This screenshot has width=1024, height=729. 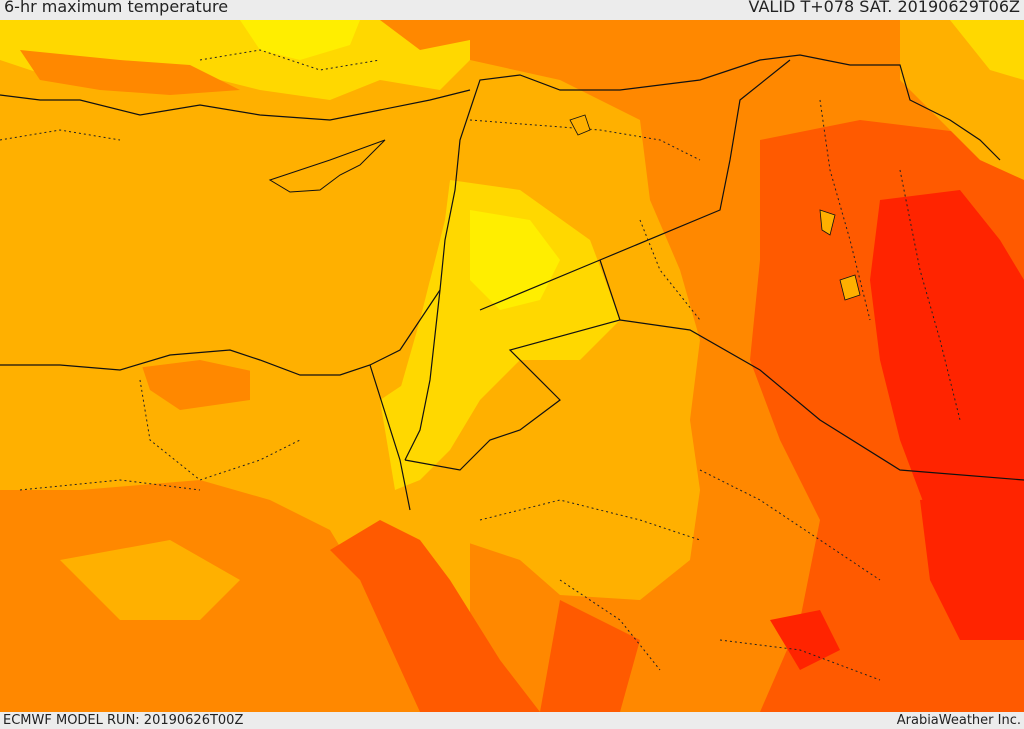 What do you see at coordinates (827, 222) in the screenshot?
I see `iraq-lake-north` at bounding box center [827, 222].